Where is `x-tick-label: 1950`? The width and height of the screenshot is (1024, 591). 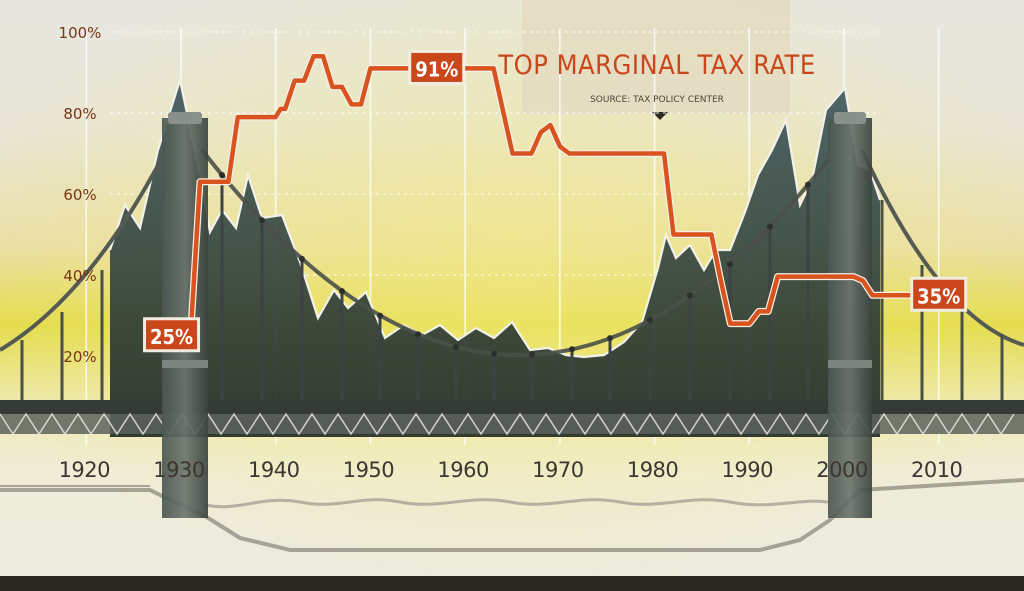
x-tick-label: 1950 is located at coordinates (368, 470).